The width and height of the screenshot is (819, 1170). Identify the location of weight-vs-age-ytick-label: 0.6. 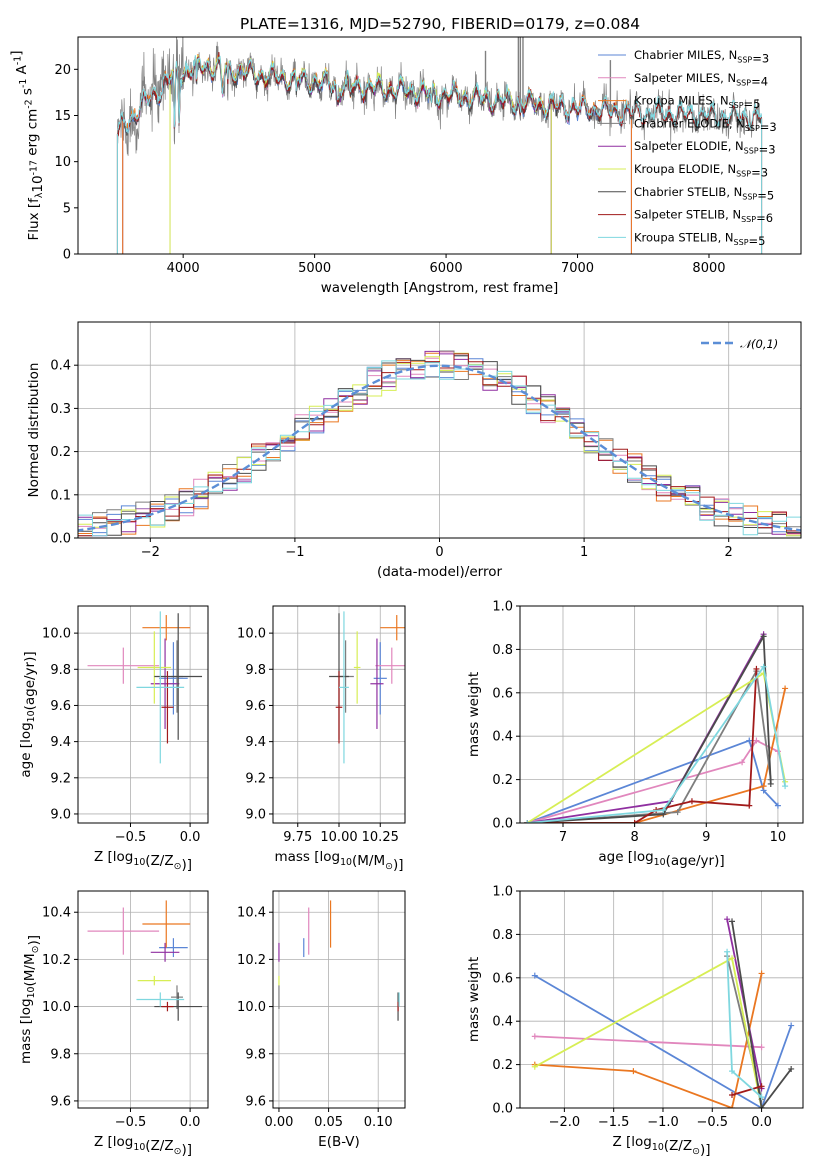
(502, 693).